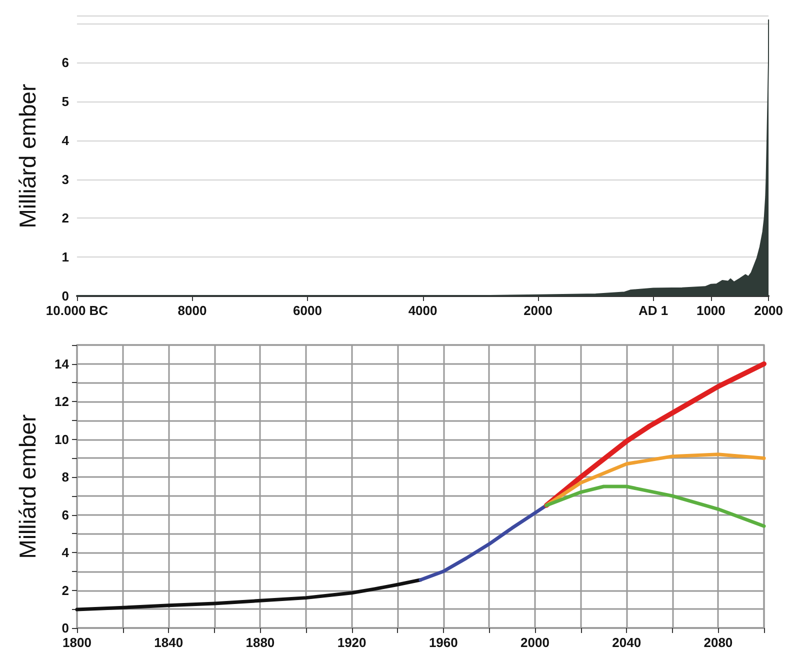 This screenshot has width=794, height=662. Describe the element at coordinates (65, 102) in the screenshot. I see `y-tick-label: 5` at that location.